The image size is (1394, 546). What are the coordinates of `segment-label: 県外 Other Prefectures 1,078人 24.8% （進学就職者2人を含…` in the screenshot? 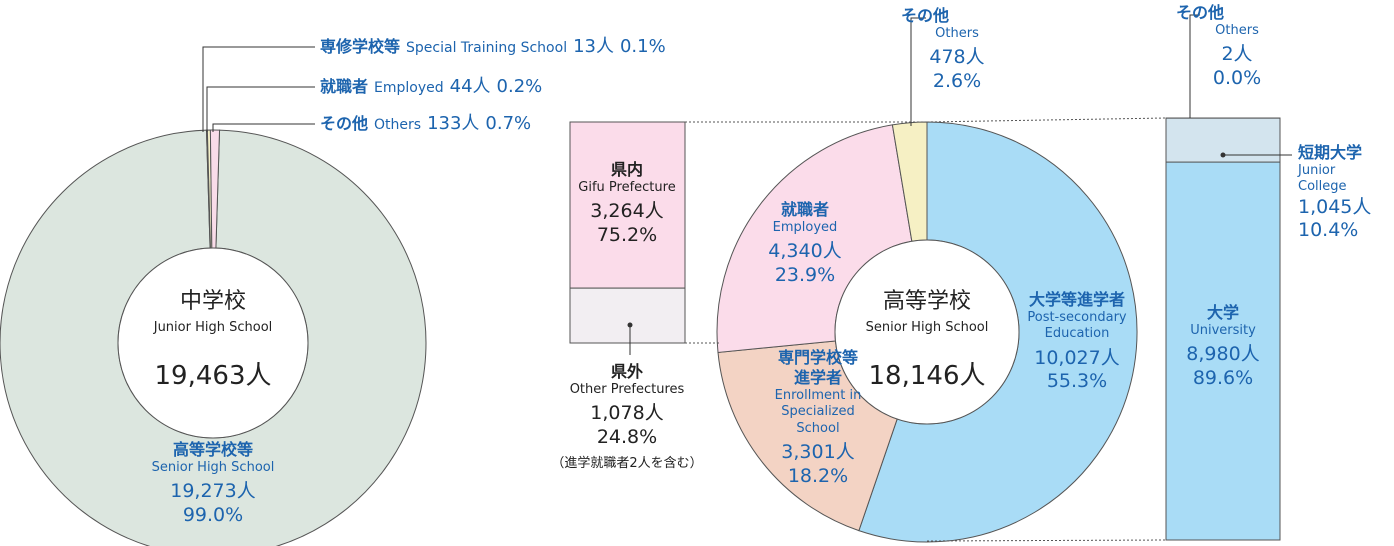 It's located at (627, 417).